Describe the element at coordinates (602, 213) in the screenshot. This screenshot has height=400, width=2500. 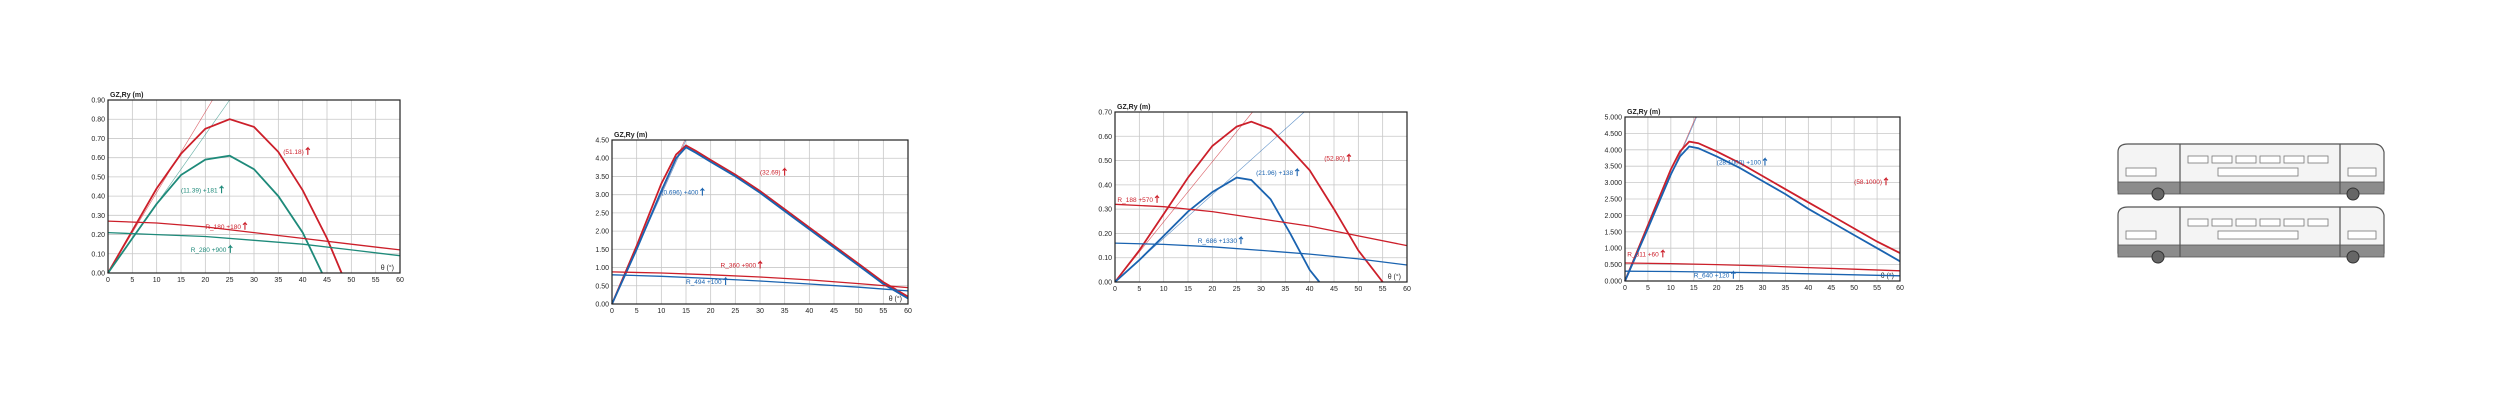
I see `y-tick-label: 2.50` at that location.